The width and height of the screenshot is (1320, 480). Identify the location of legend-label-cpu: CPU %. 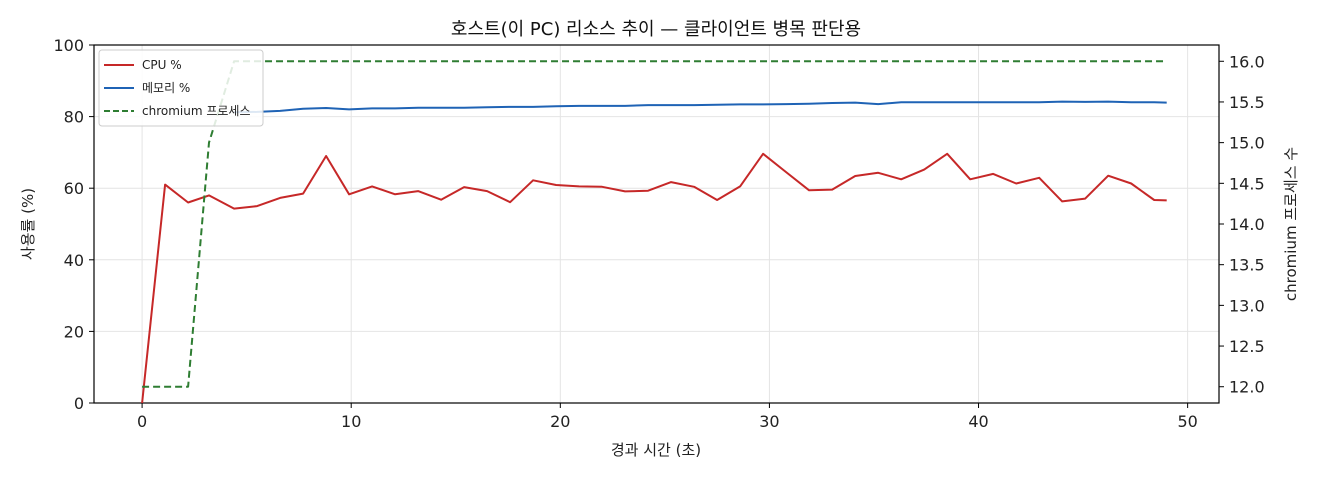
(162, 65).